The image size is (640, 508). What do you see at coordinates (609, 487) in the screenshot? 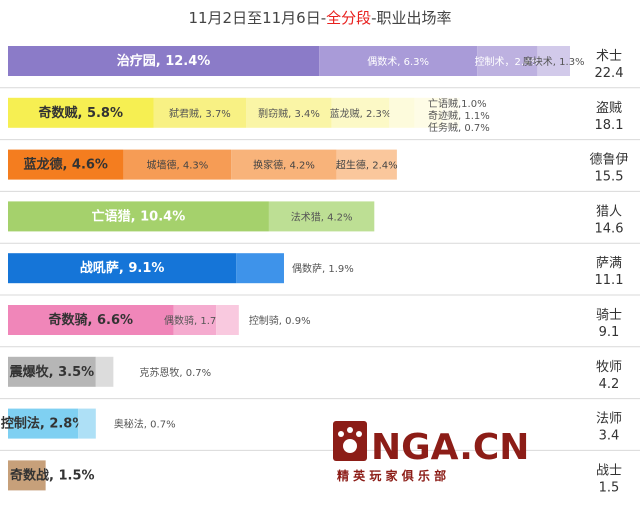
I see `class-total: 1.5` at bounding box center [609, 487].